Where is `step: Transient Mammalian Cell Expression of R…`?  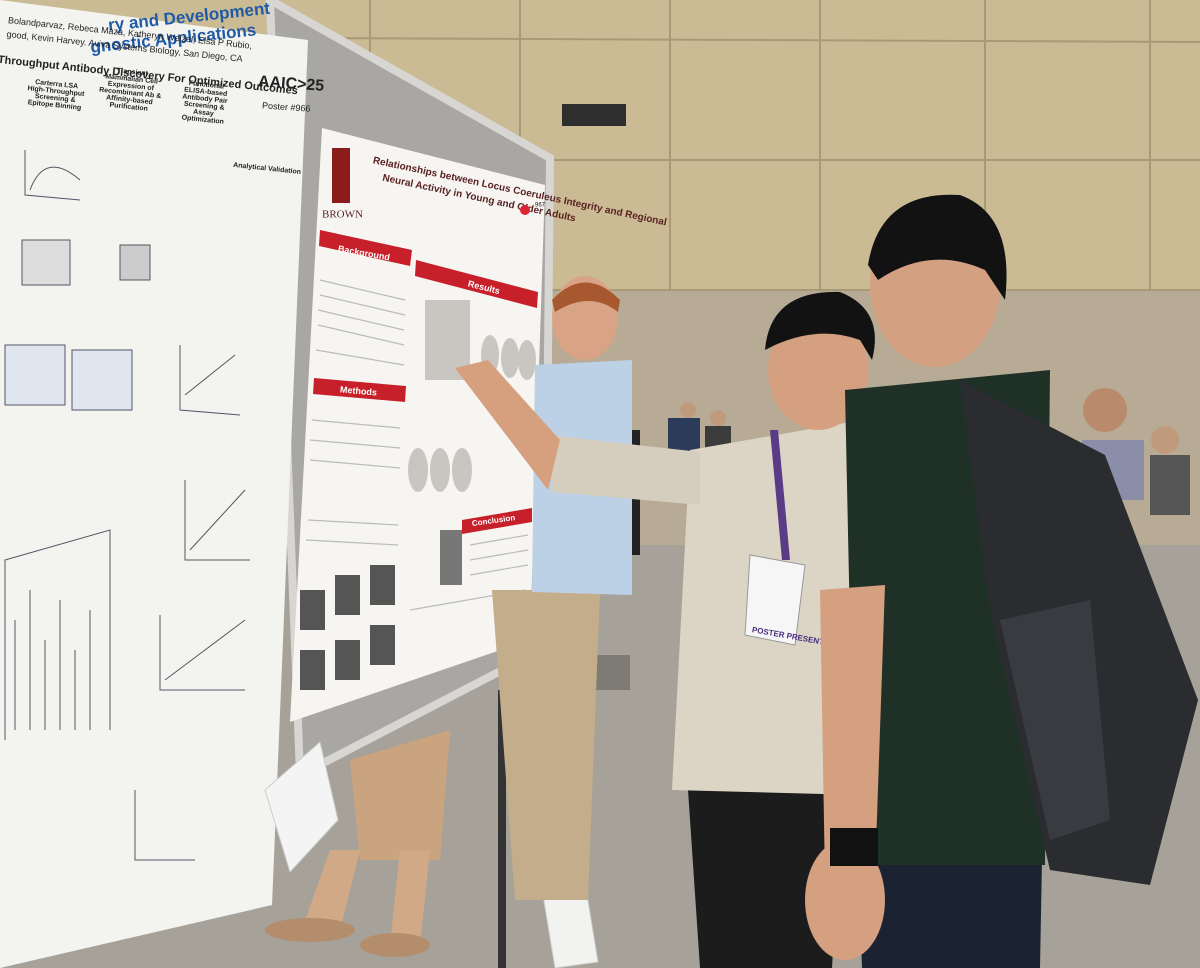 step: Transient Mammalian Cell Expression of R… is located at coordinates (130, 90).